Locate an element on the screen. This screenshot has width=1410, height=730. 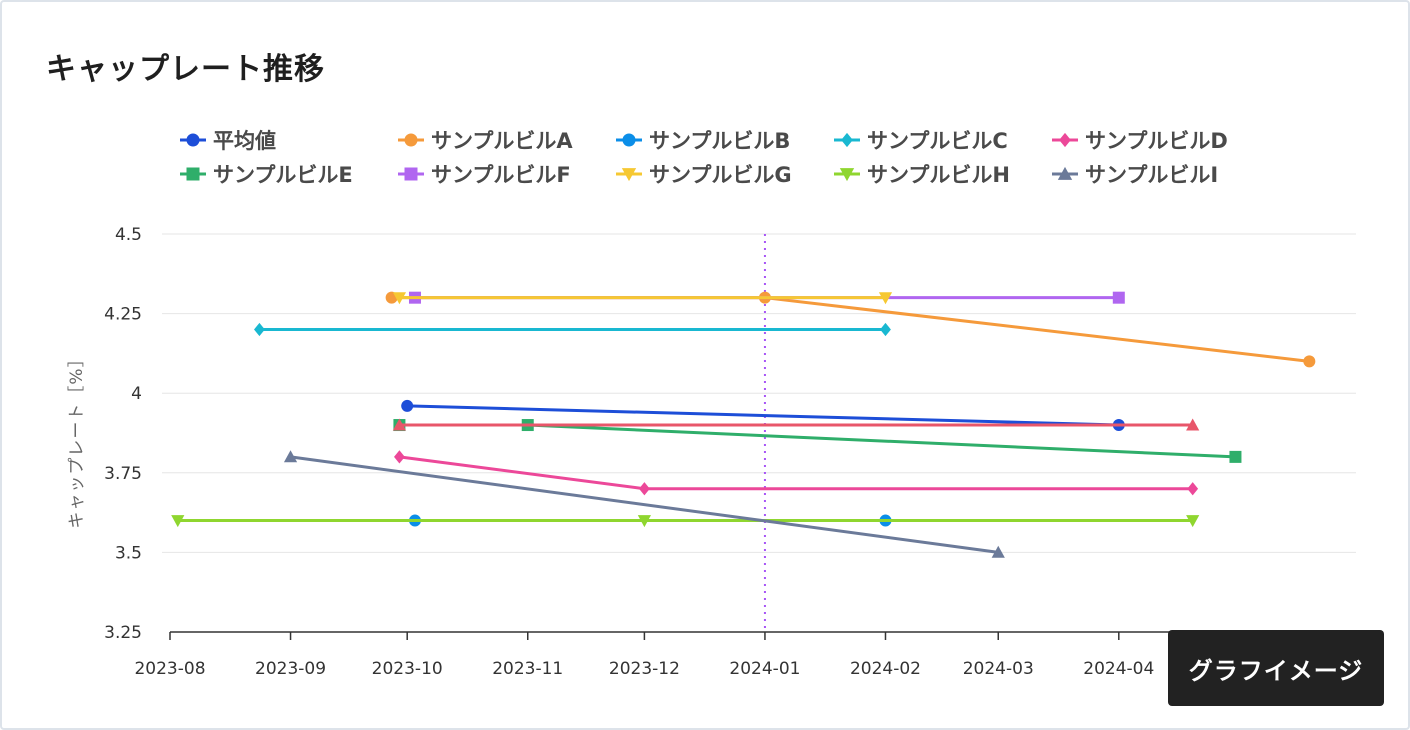
series-9-line is located at coordinates (644, 504).